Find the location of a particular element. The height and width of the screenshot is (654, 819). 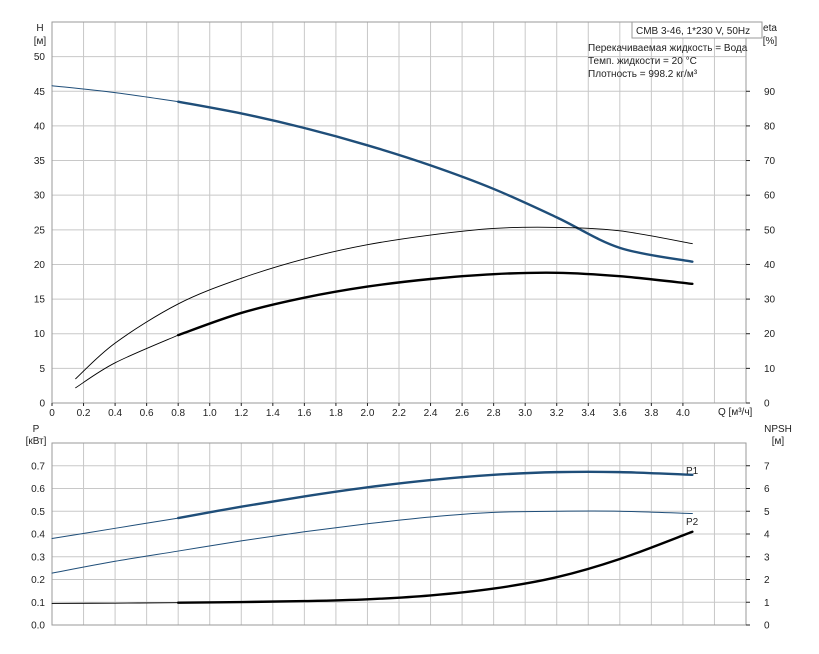

p-tick-label: 0.0 is located at coordinates (38, 626).